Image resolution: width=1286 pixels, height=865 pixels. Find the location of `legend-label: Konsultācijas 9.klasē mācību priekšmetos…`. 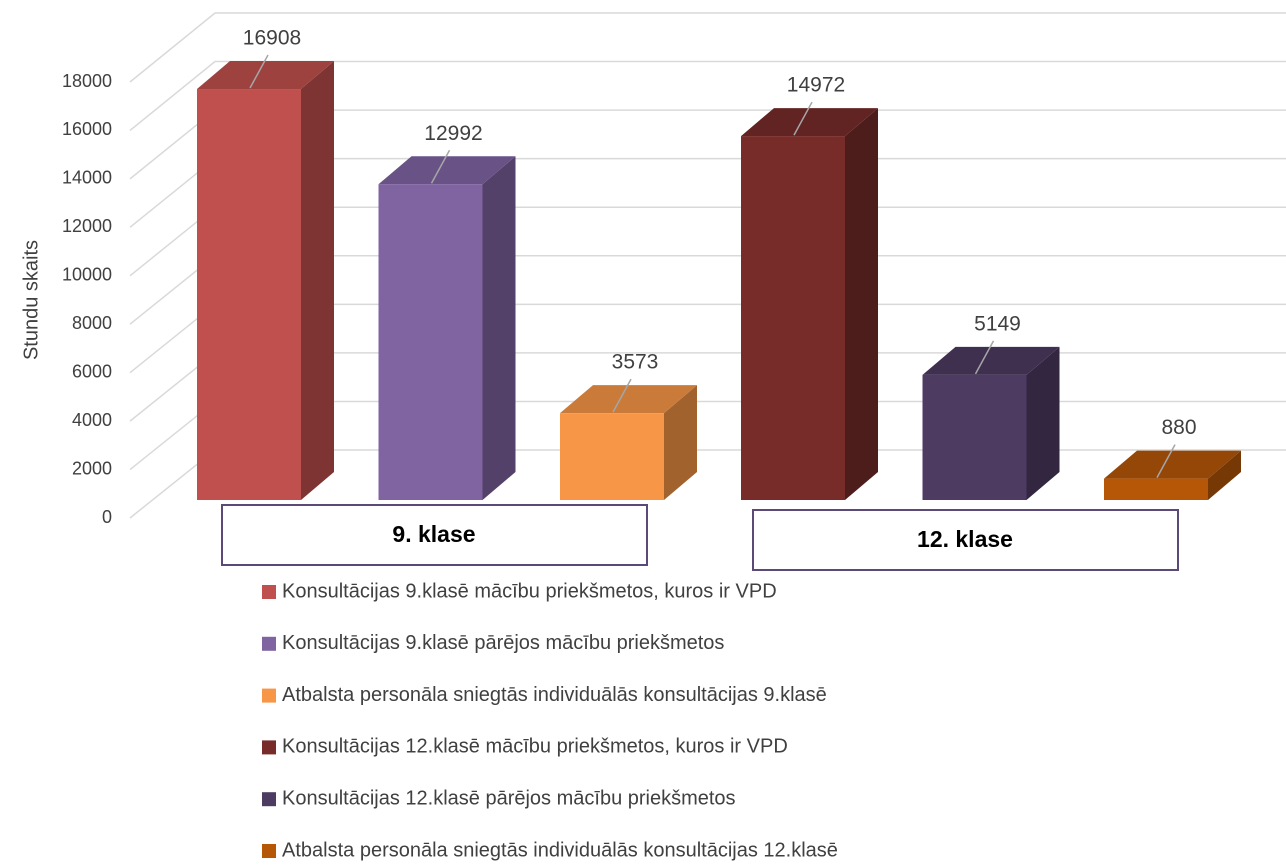

legend-label: Konsultācijas 9.klasē mācību priekšmetos… is located at coordinates (529, 591).